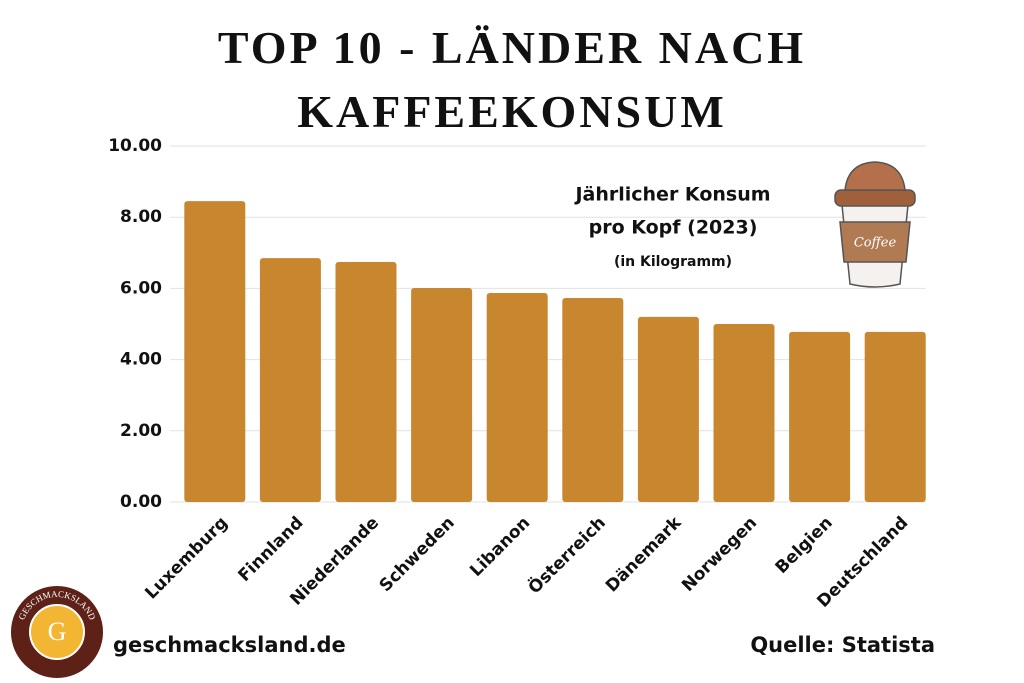  I want to click on y-tick-label: 0.00, so click(141, 502).